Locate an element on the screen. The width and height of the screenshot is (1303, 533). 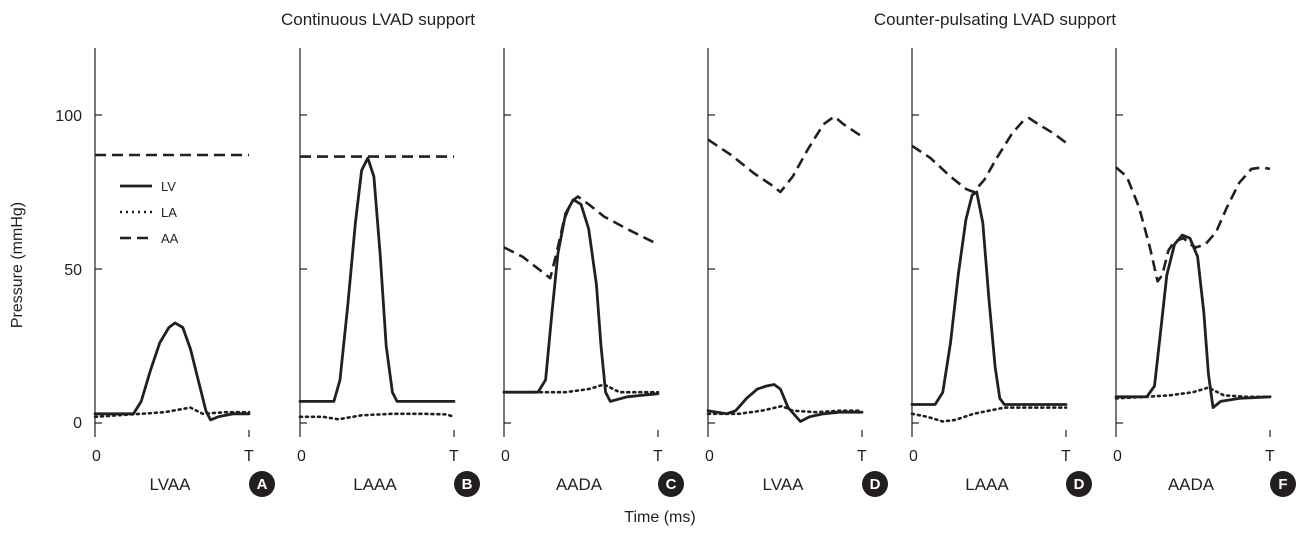
panel-badge-letter: C is located at coordinates (671, 484).